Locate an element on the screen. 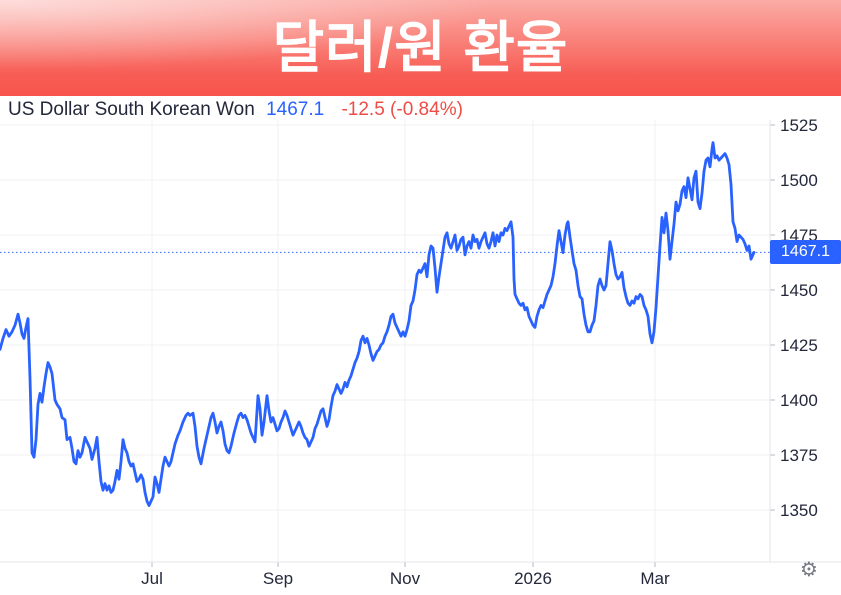 The image size is (841, 595). symbol-name: US Dollar South Korean Won is located at coordinates (131, 109).